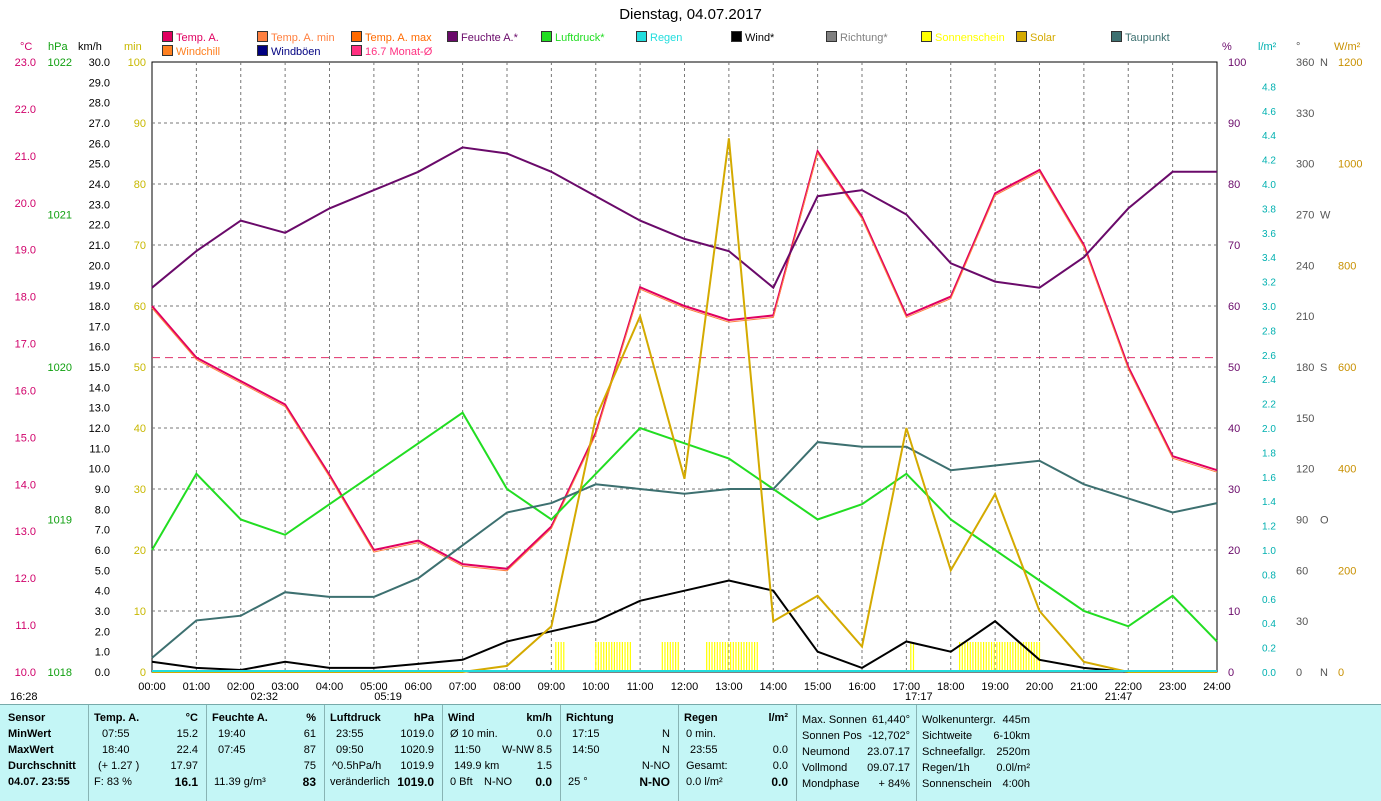 This screenshot has width=1381, height=801. Describe the element at coordinates (197, 687) in the screenshot. I see `x-tick-label: 01:00` at that location.